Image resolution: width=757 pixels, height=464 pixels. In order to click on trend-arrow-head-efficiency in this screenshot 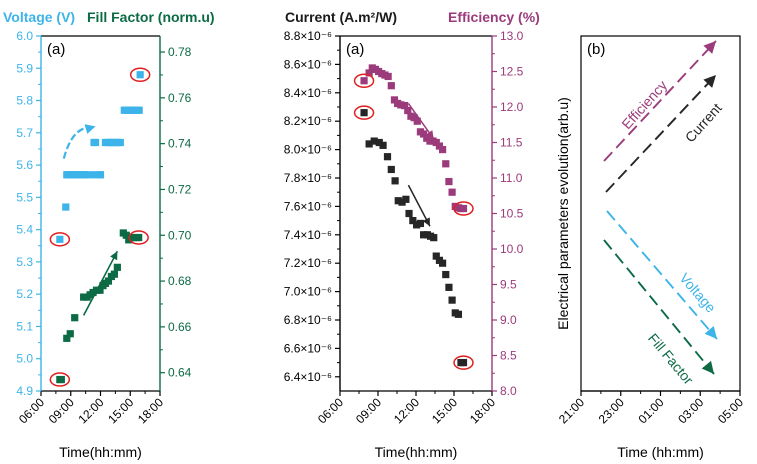, I will do `click(709, 47)`.